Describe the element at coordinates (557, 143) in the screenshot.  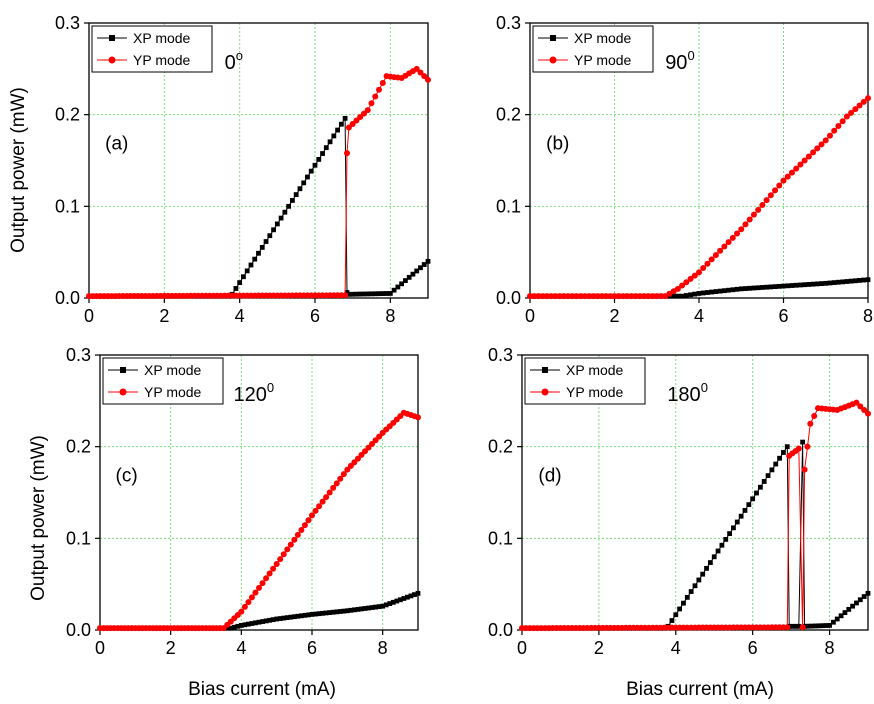
I see `panel-label: (b)` at that location.